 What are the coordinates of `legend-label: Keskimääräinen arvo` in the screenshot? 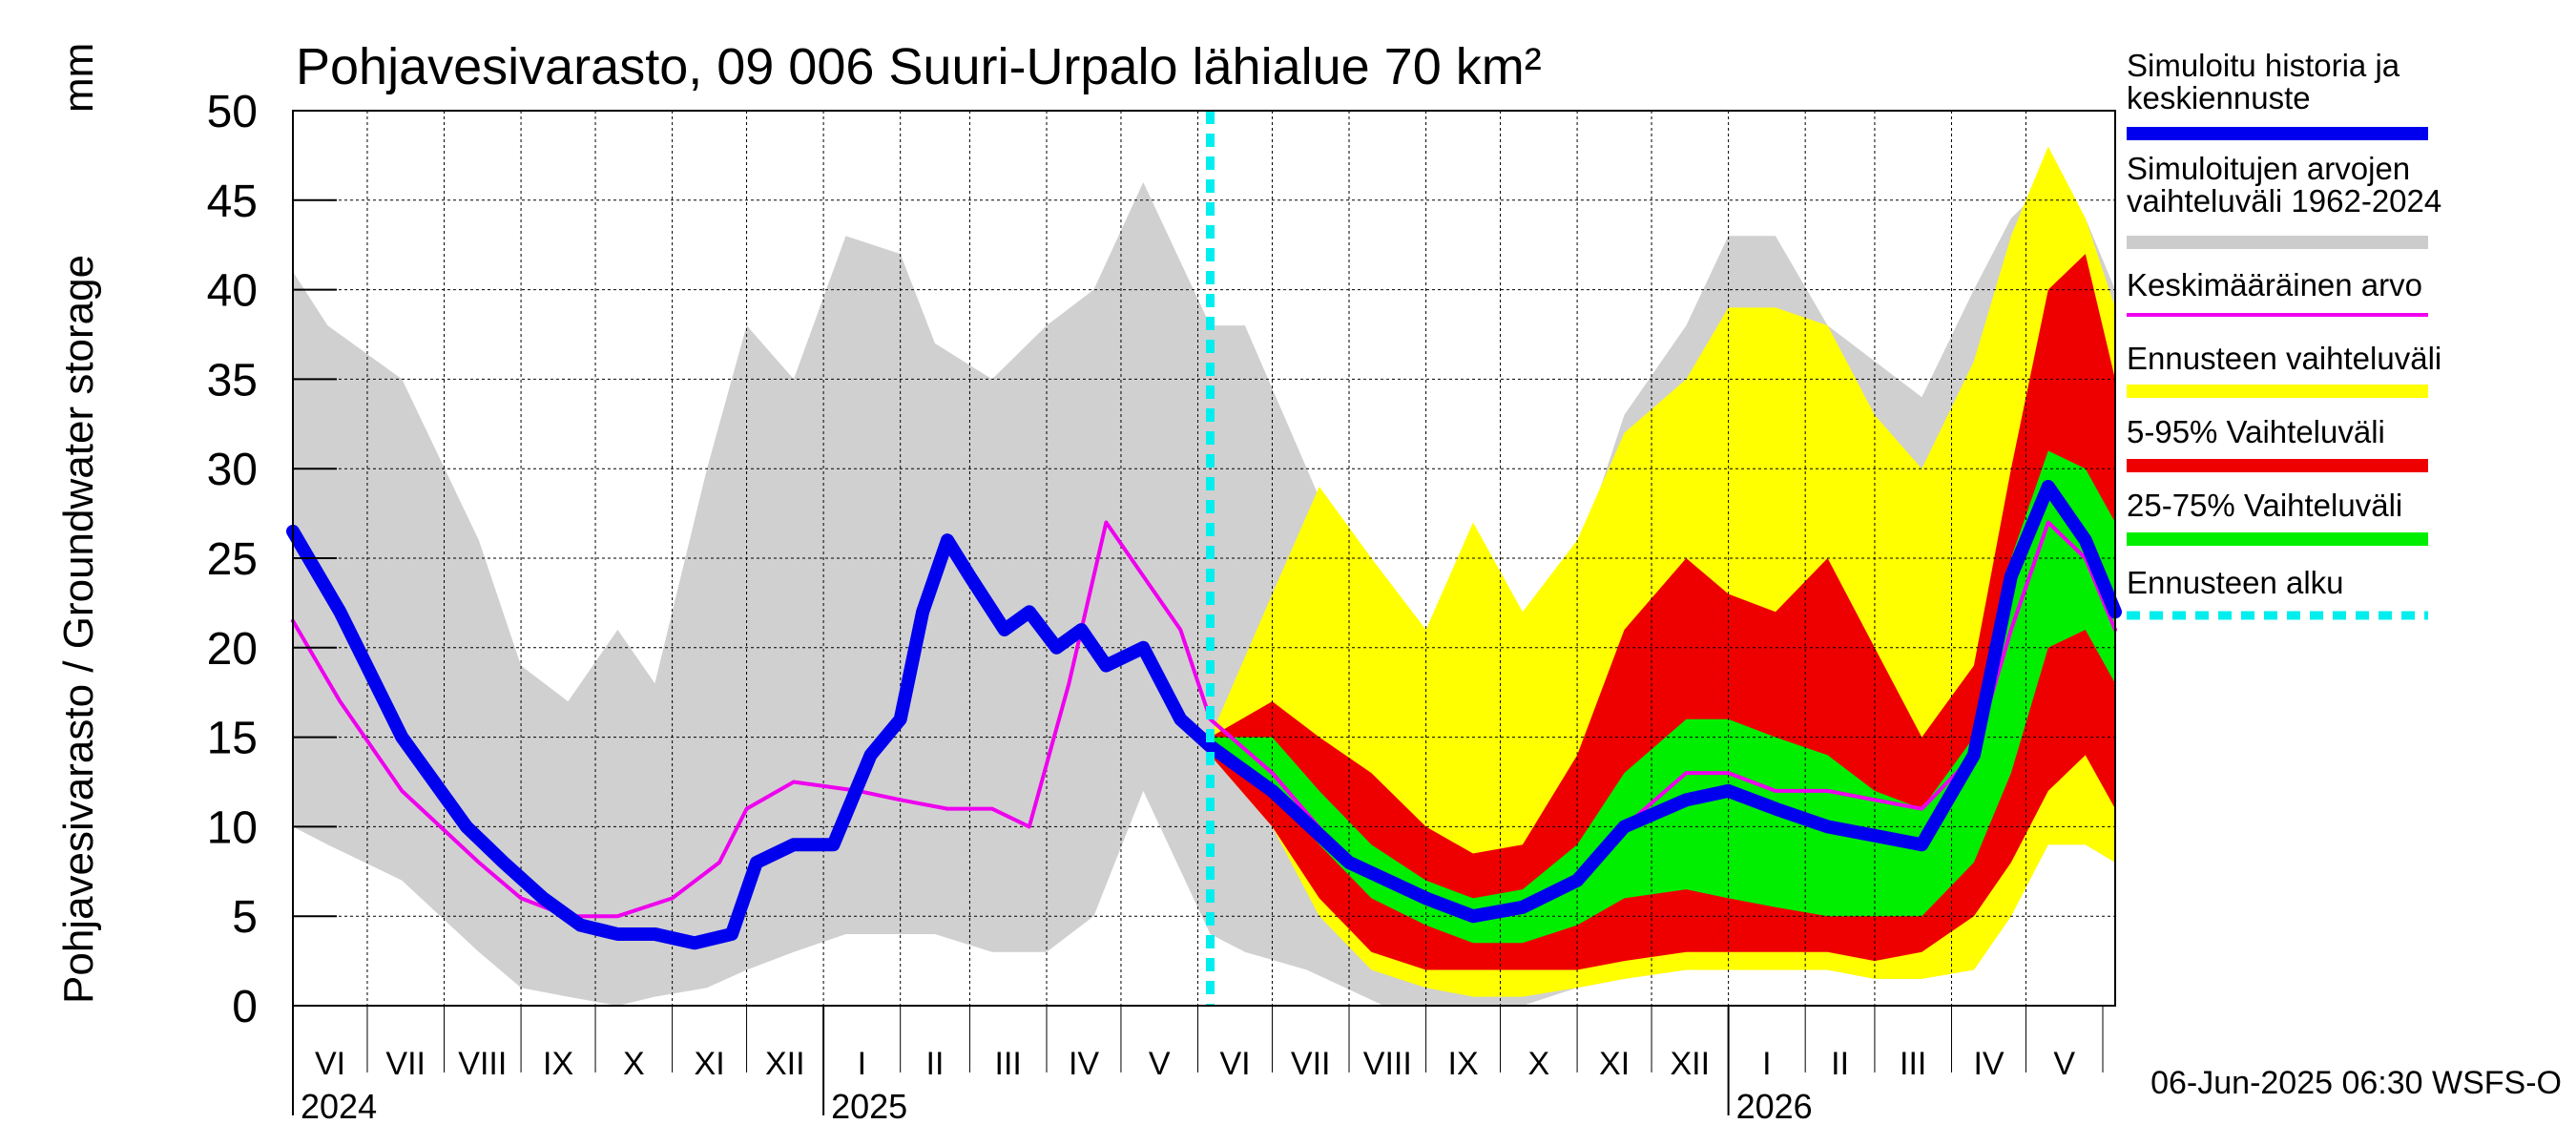 It's located at (2274, 284).